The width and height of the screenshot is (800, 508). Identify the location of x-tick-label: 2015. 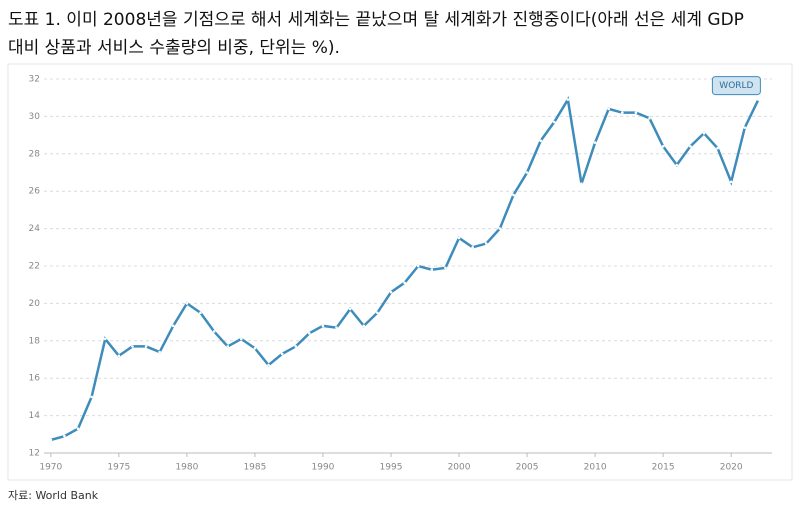
(663, 468).